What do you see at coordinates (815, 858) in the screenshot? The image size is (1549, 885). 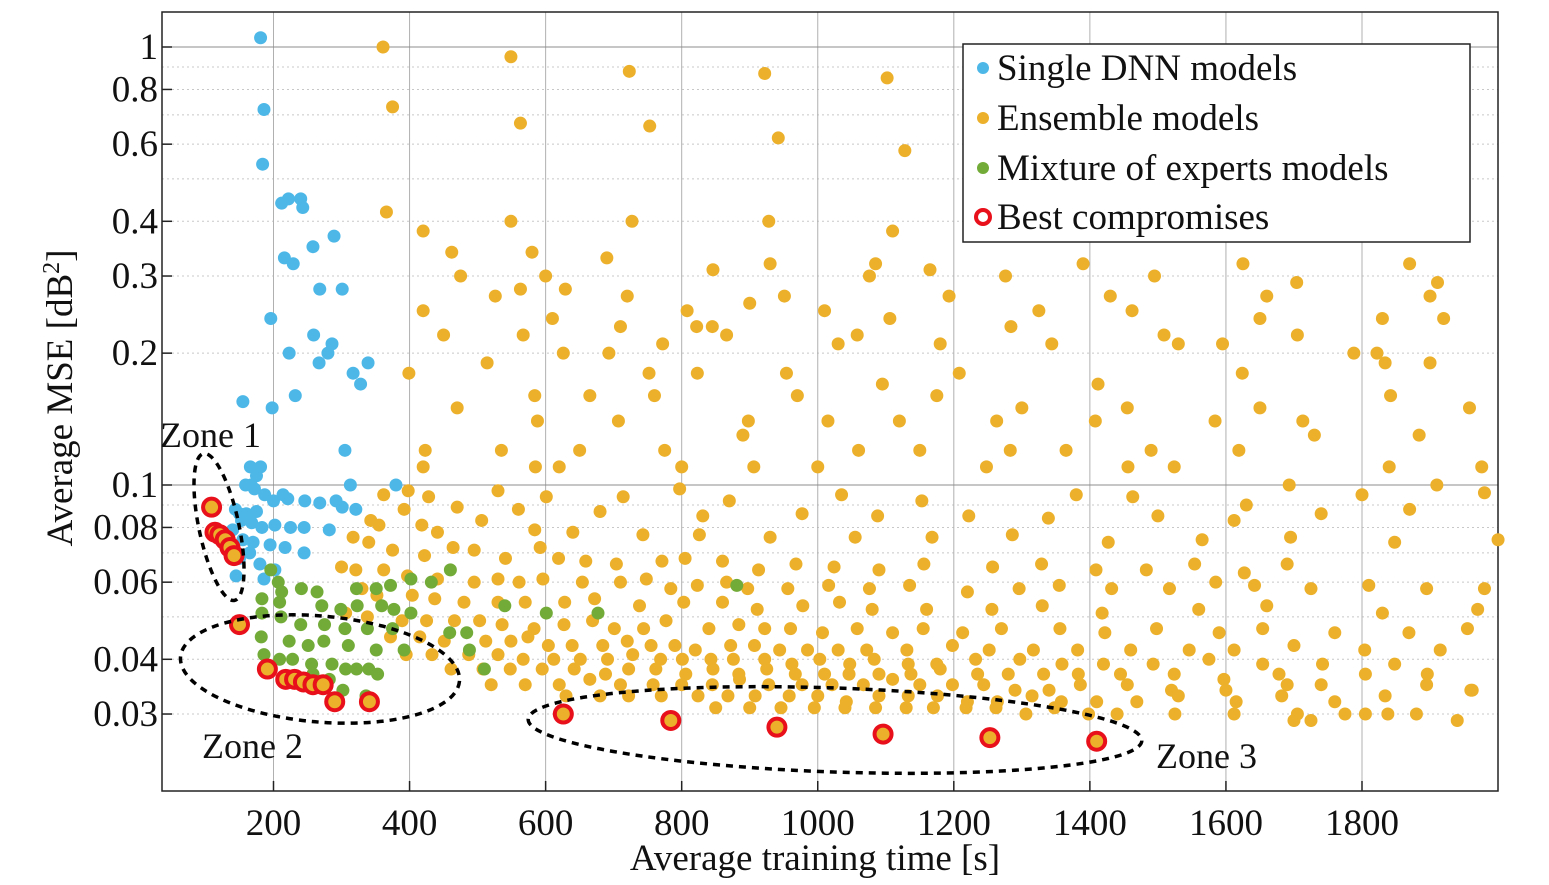 I see `x-axis-label: Average training time [s]` at bounding box center [815, 858].